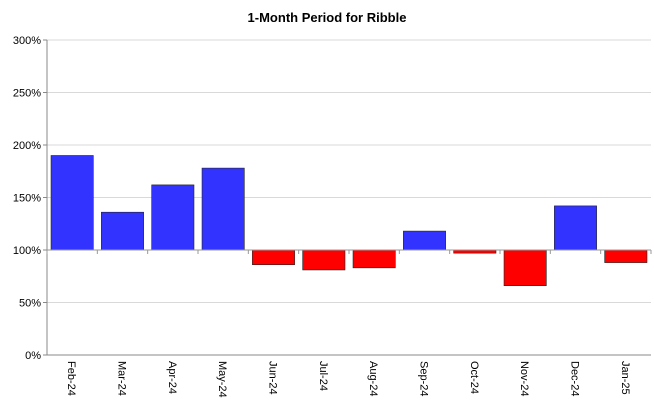  I want to click on y-tick-label: 300%, so click(27, 41).